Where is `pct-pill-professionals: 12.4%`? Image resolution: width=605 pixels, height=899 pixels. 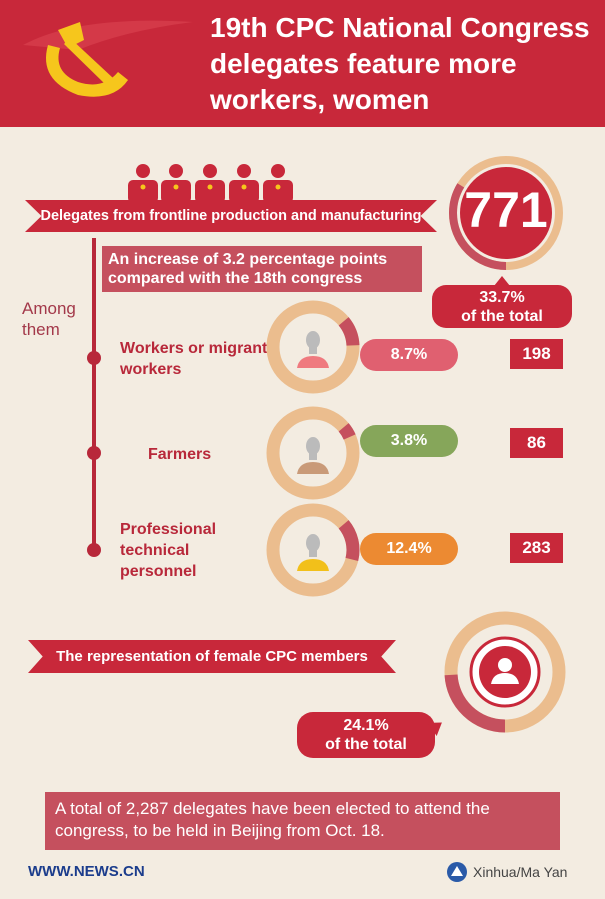 pct-pill-professionals: 12.4% is located at coordinates (409, 549).